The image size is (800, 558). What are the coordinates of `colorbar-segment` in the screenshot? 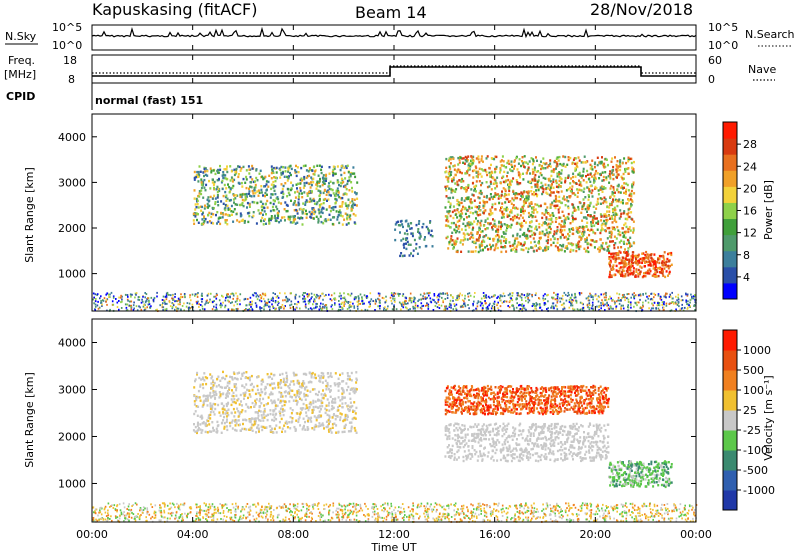 It's located at (730, 146).